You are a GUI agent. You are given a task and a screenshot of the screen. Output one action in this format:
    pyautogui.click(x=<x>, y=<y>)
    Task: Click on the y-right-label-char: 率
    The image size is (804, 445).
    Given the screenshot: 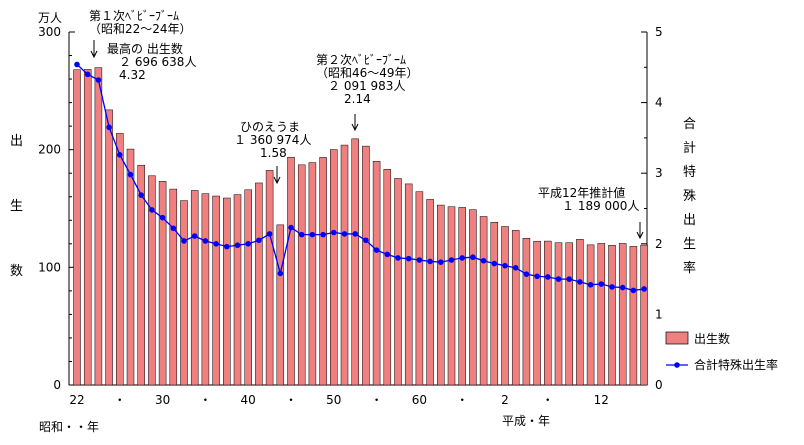 What is the action you would take?
    pyautogui.click(x=689, y=268)
    